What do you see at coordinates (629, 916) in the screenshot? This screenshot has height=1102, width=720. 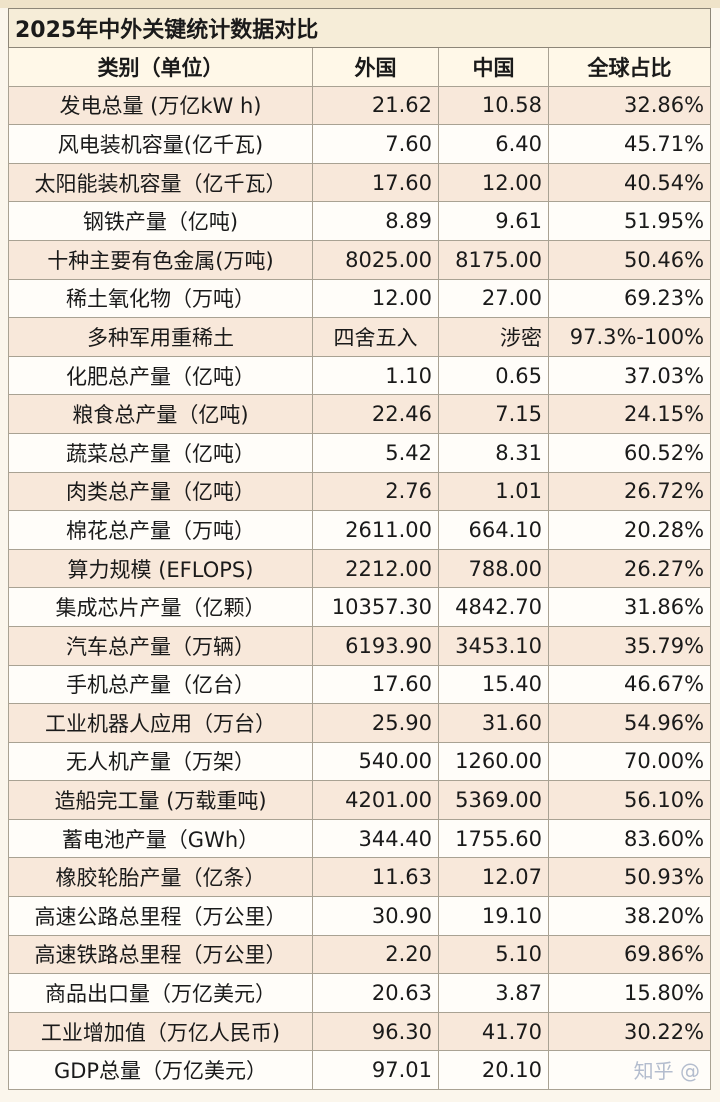 I see `global-share-cell: 38.20%` at bounding box center [629, 916].